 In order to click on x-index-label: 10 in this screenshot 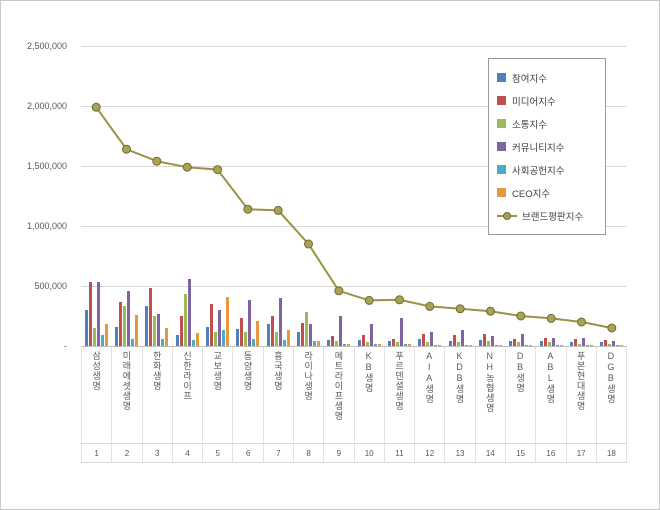, I will do `click(368, 453)`.